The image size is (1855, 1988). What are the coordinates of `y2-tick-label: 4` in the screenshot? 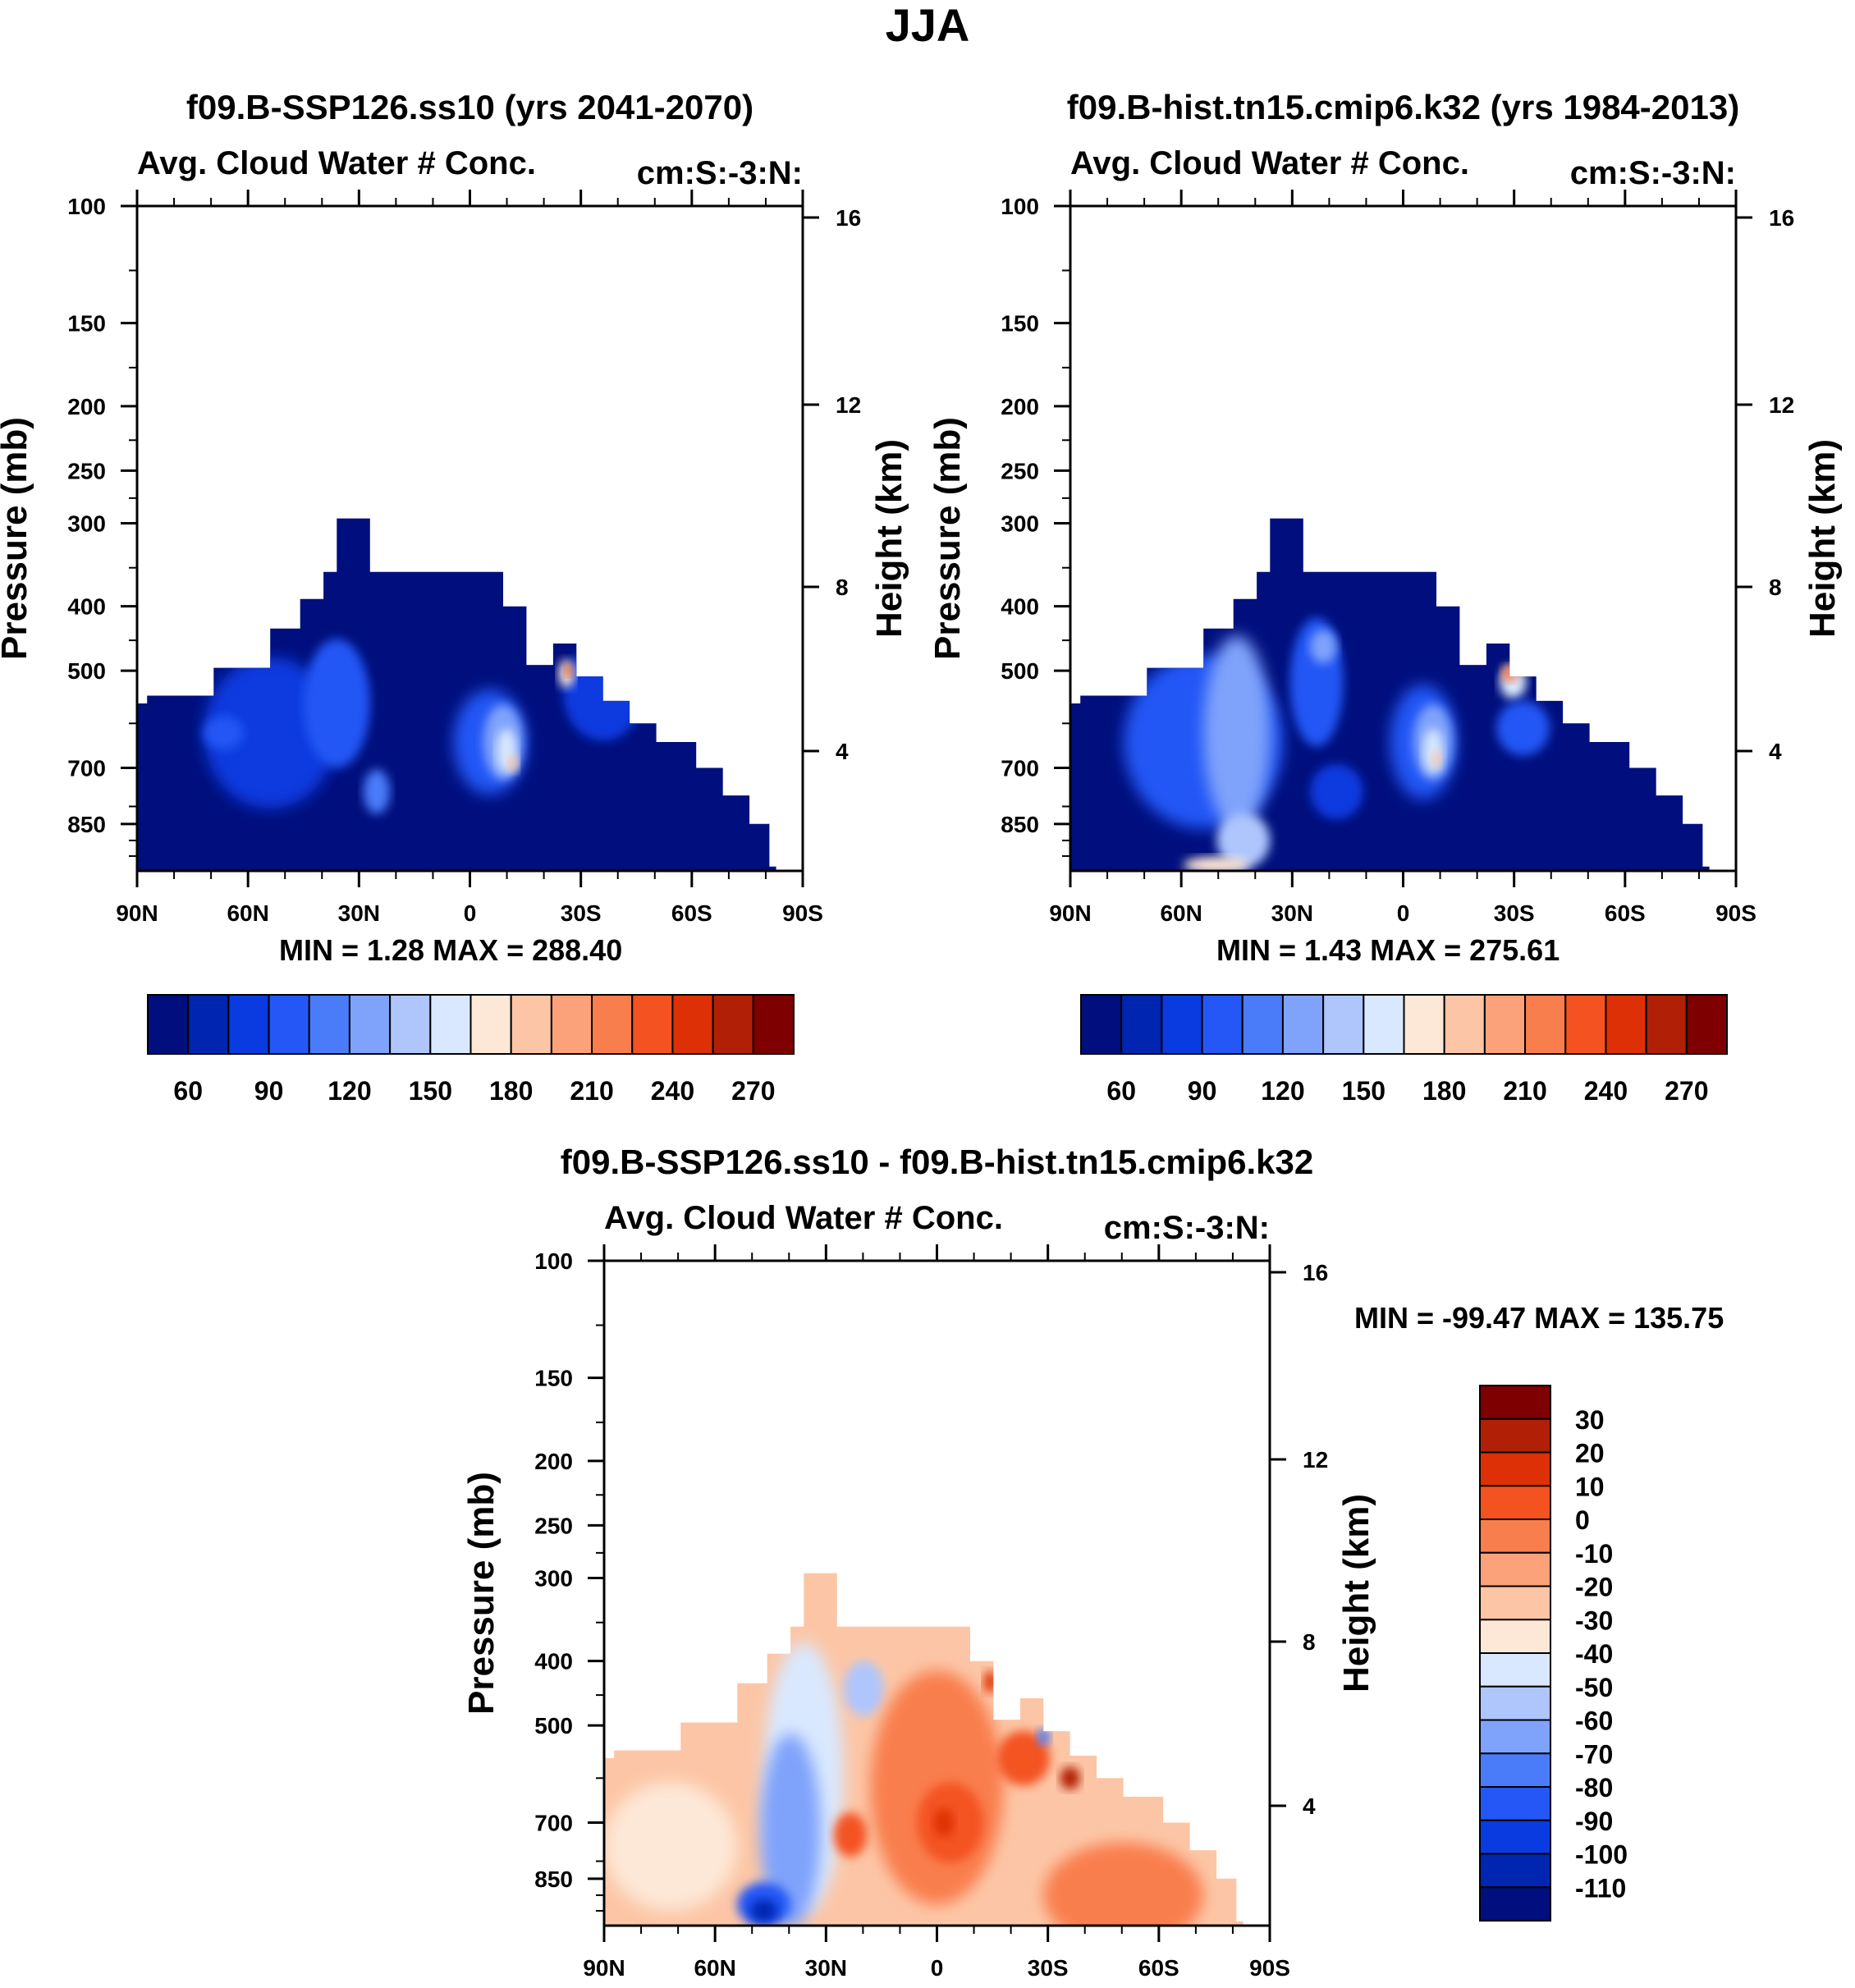 It's located at (842, 751).